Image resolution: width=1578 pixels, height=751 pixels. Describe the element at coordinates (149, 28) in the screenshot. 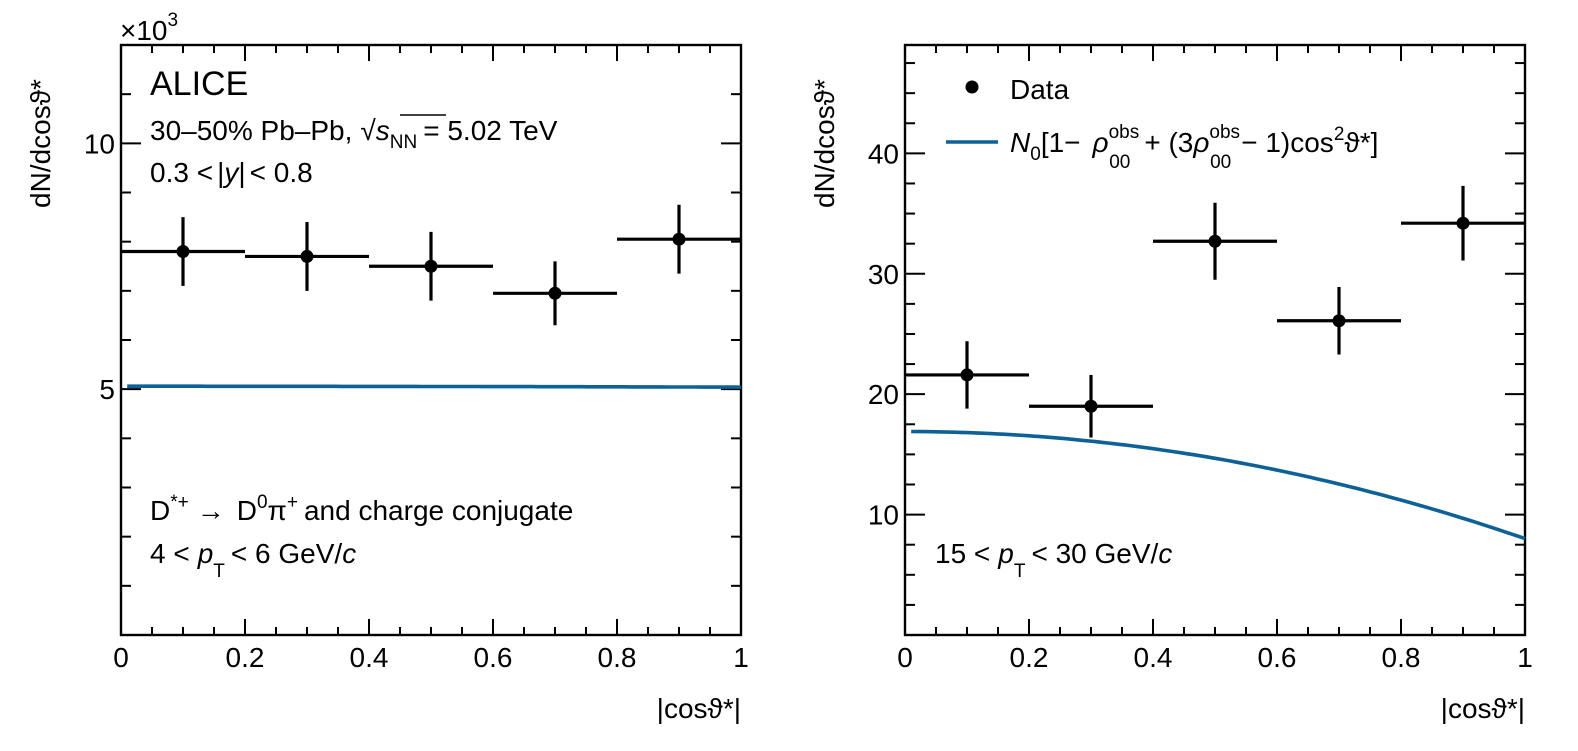

I see `left-y-multiplier: ×10³` at that location.